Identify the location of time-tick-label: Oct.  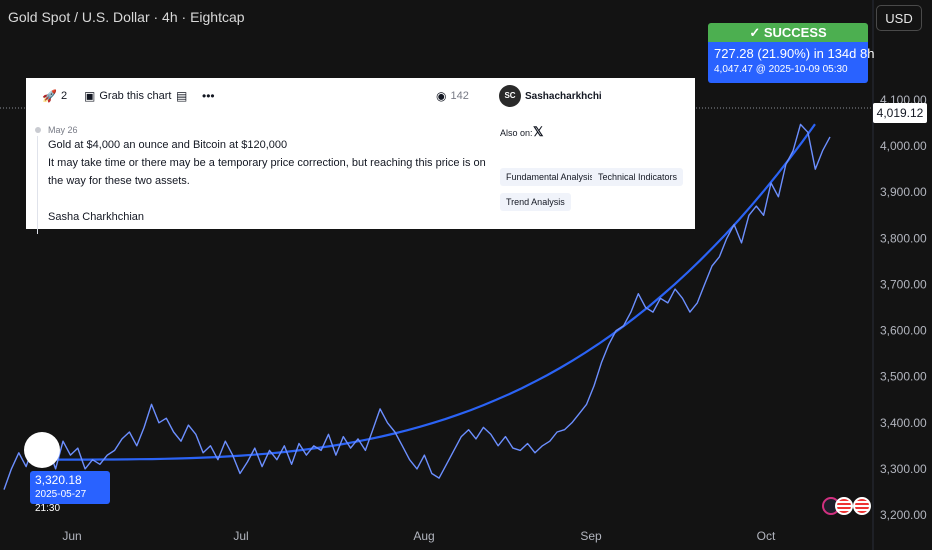
(766, 536).